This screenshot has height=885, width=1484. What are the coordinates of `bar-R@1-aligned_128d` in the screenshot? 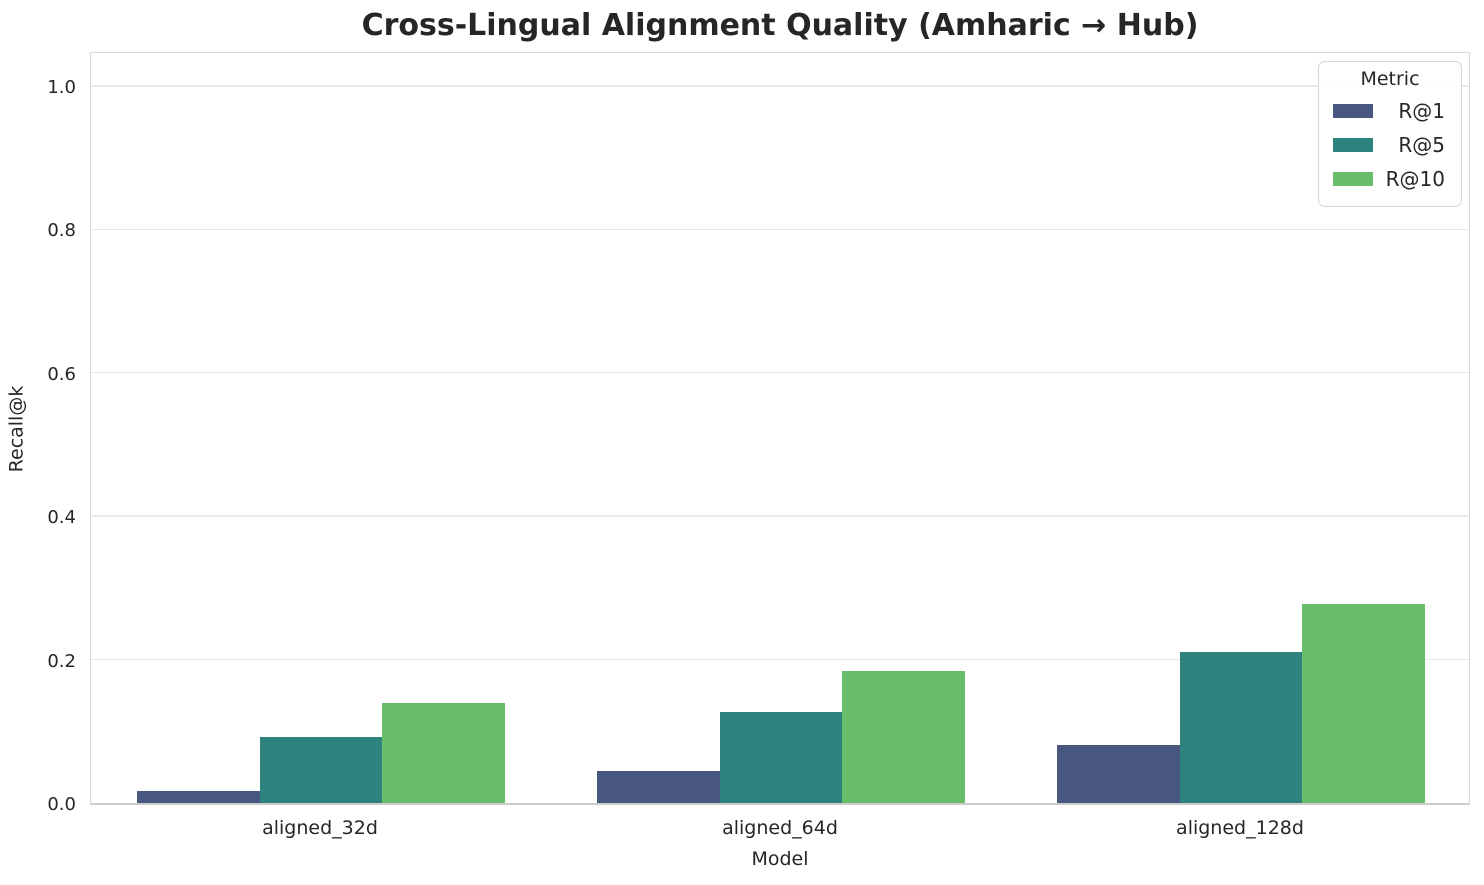 It's located at (1118, 773).